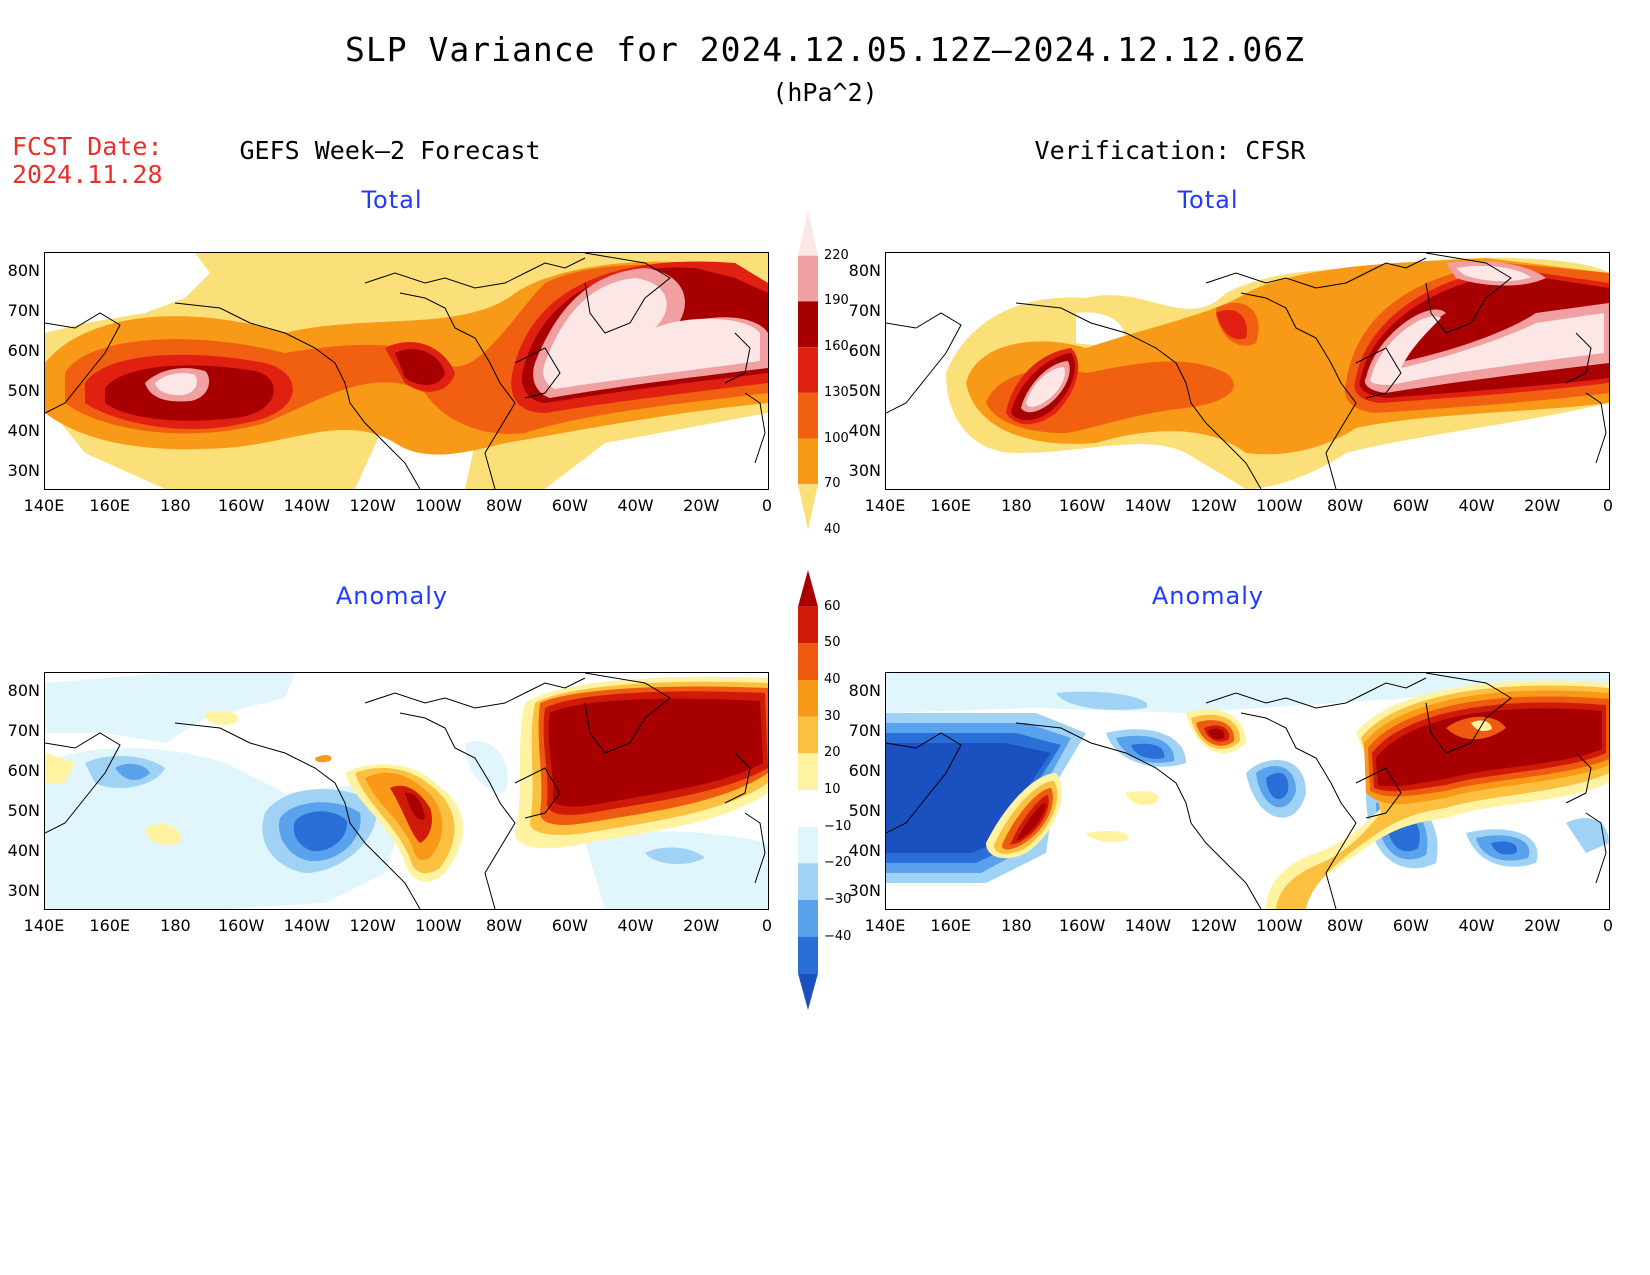 The image size is (1650, 1275). I want to click on lon-tick-tr: 120W, so click(1213, 505).